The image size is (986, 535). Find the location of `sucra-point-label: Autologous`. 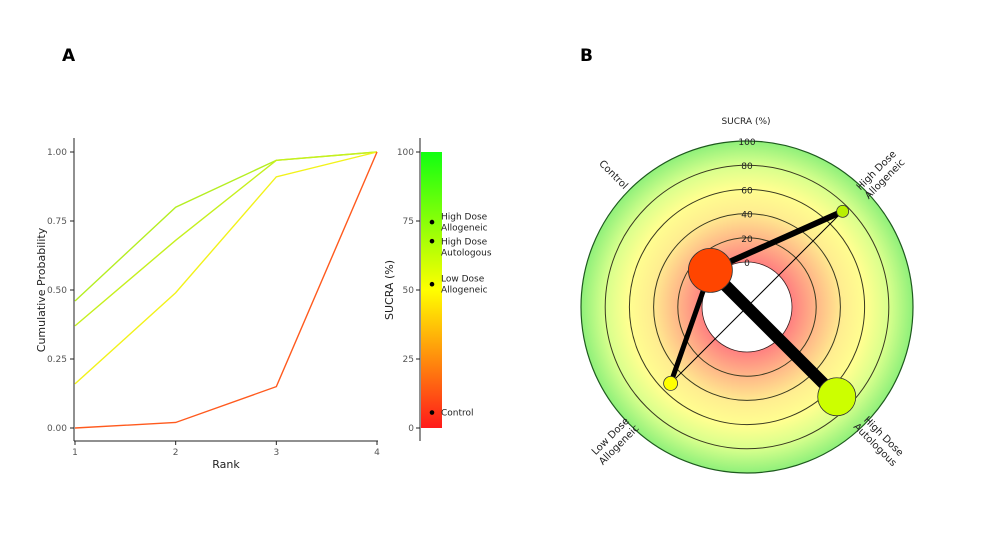

sucra-point-label: Autologous is located at coordinates (466, 254).